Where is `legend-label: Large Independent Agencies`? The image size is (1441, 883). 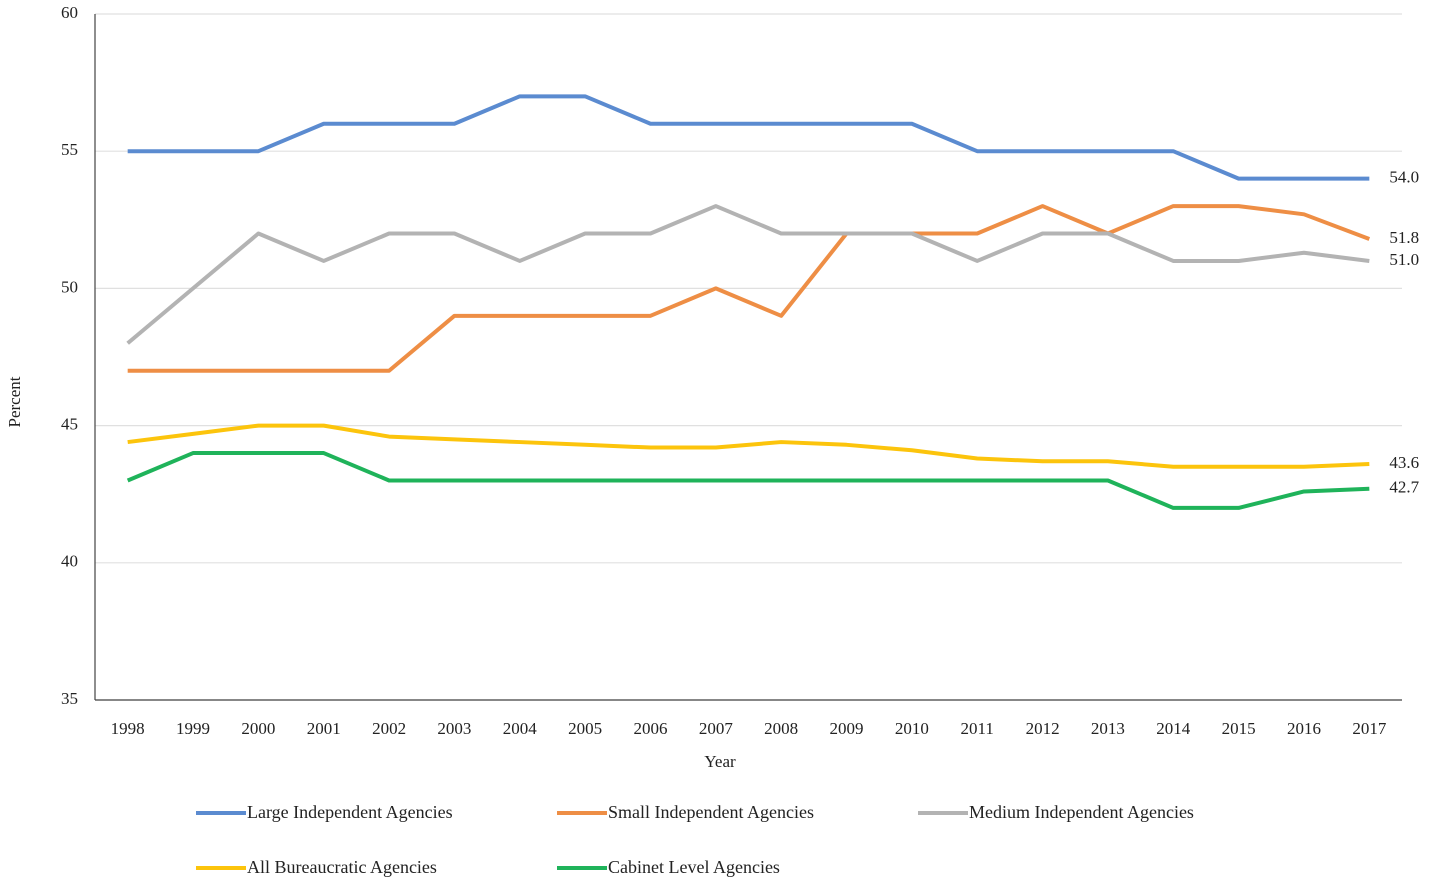 legend-label: Large Independent Agencies is located at coordinates (350, 812).